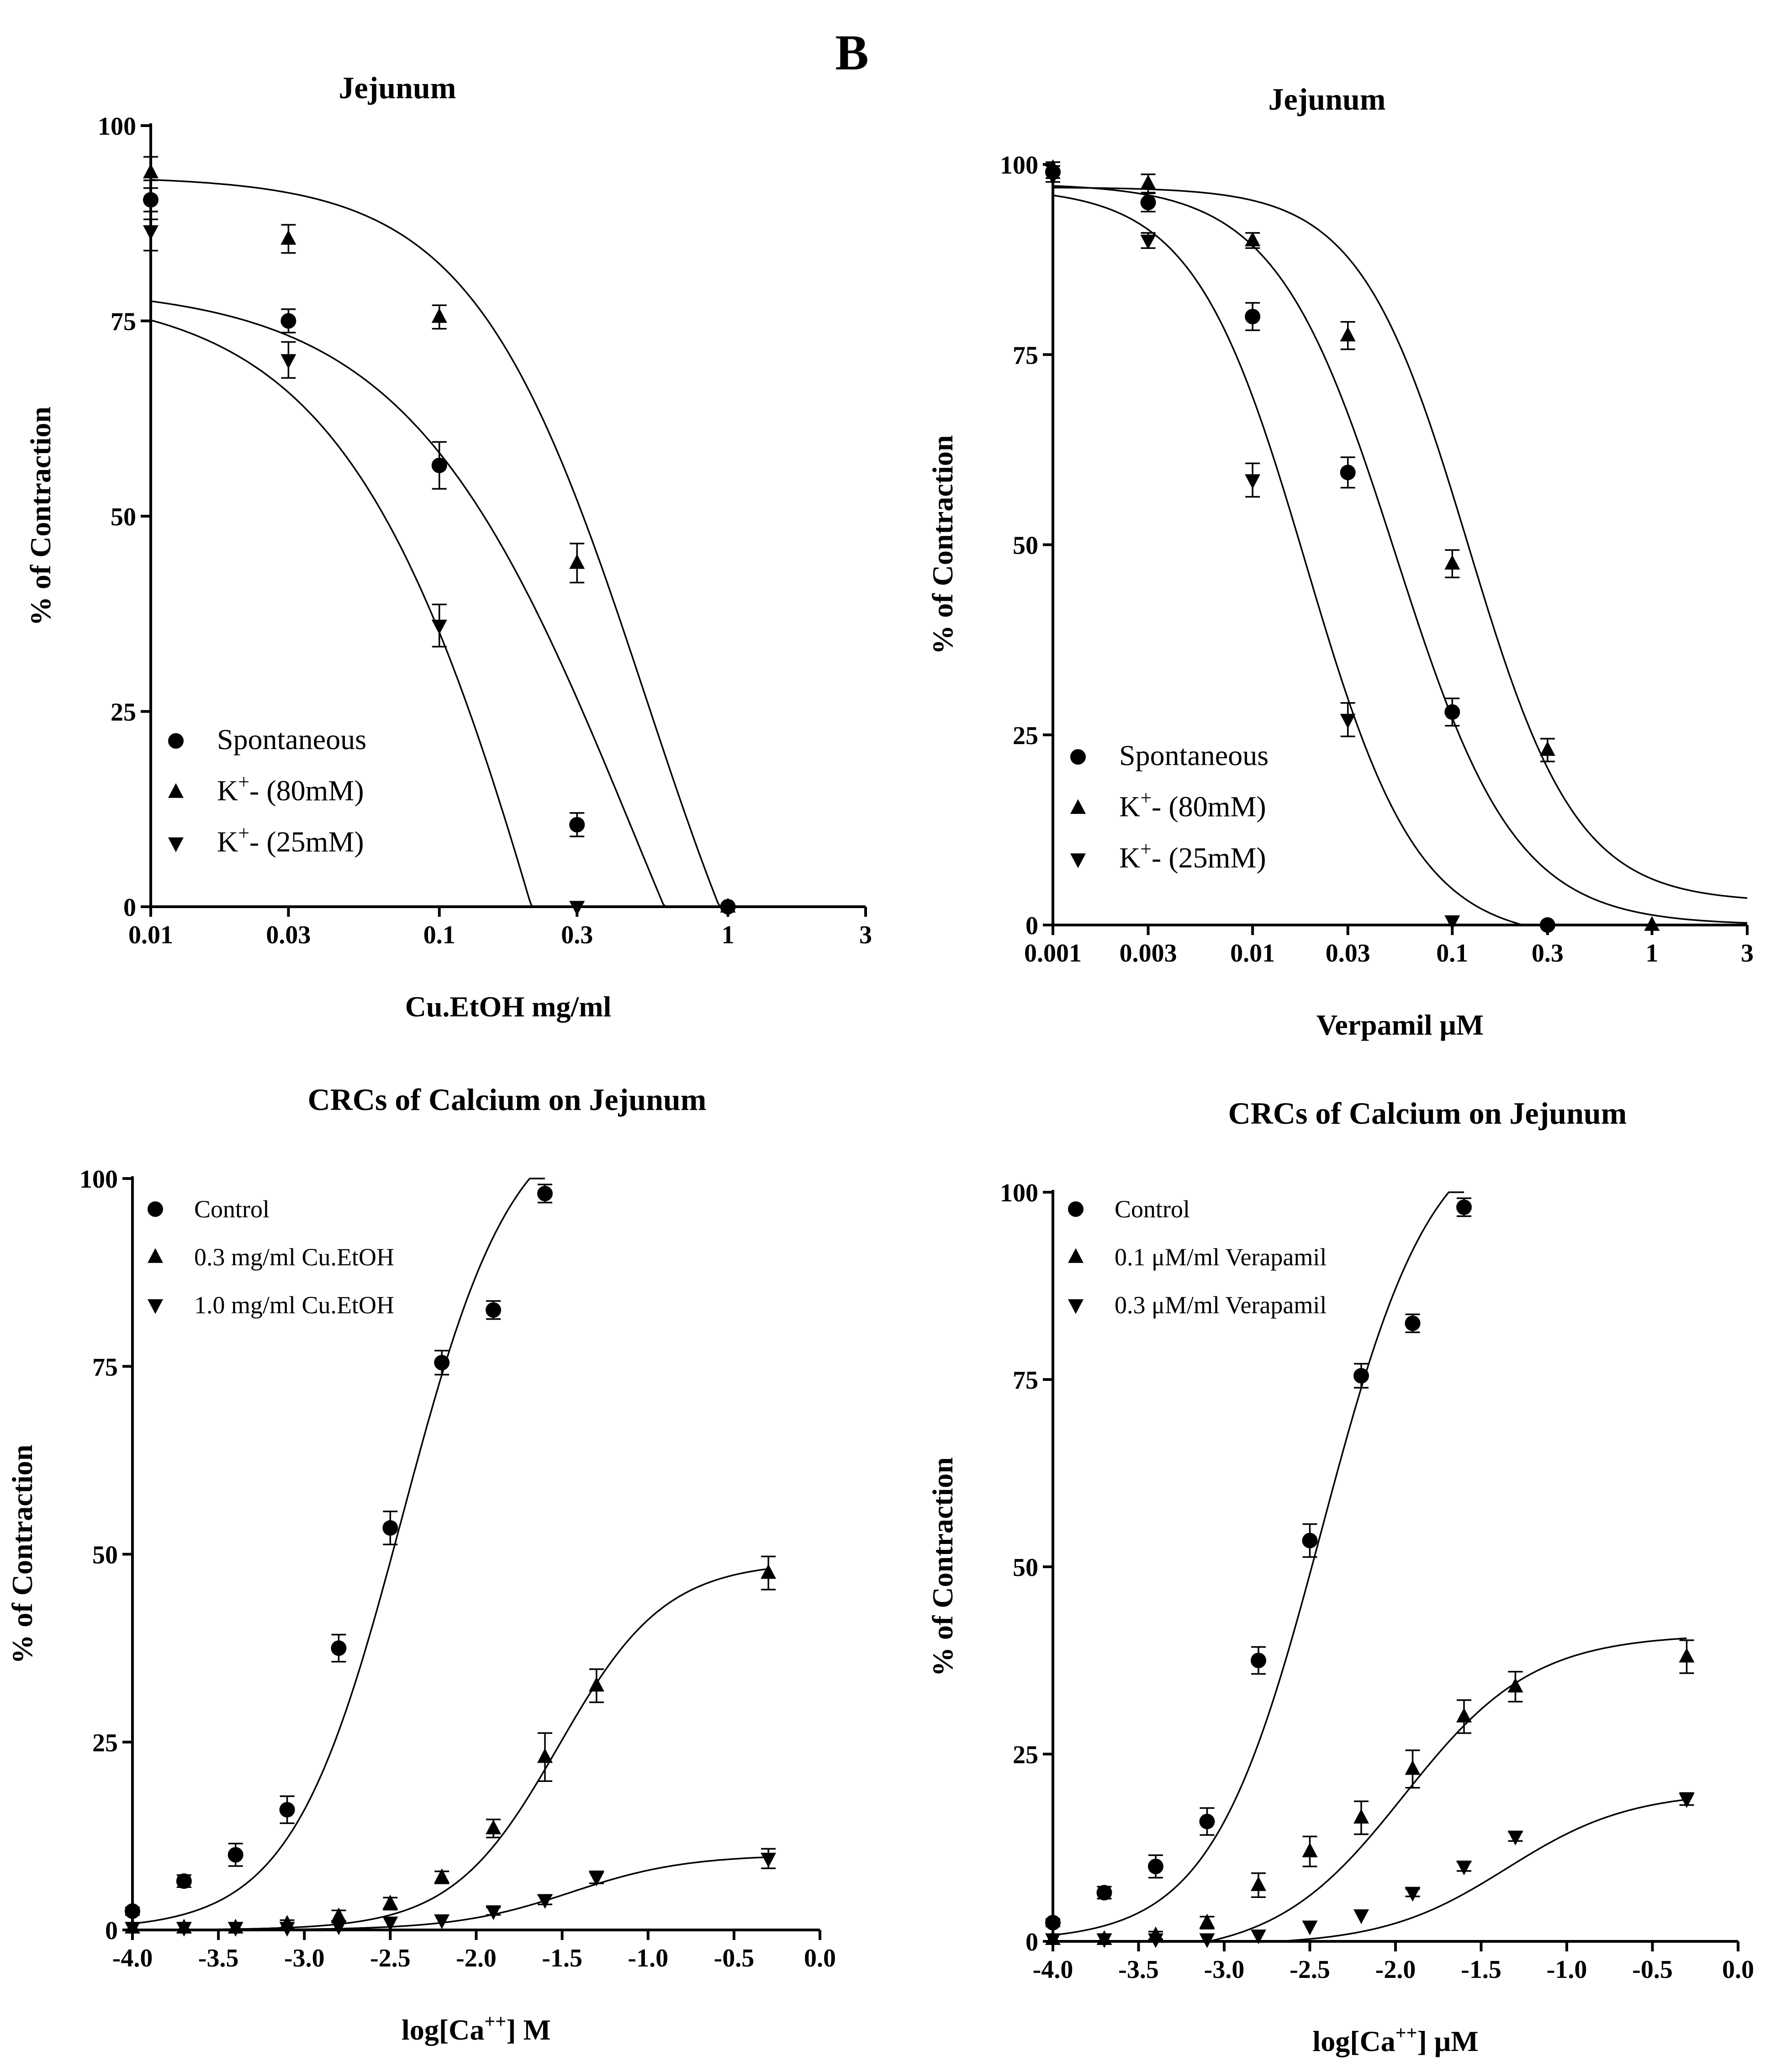 This screenshot has height=2072, width=1776. What do you see at coordinates (132, 1958) in the screenshot?
I see `x-tick-label-c-0: -4.0` at bounding box center [132, 1958].